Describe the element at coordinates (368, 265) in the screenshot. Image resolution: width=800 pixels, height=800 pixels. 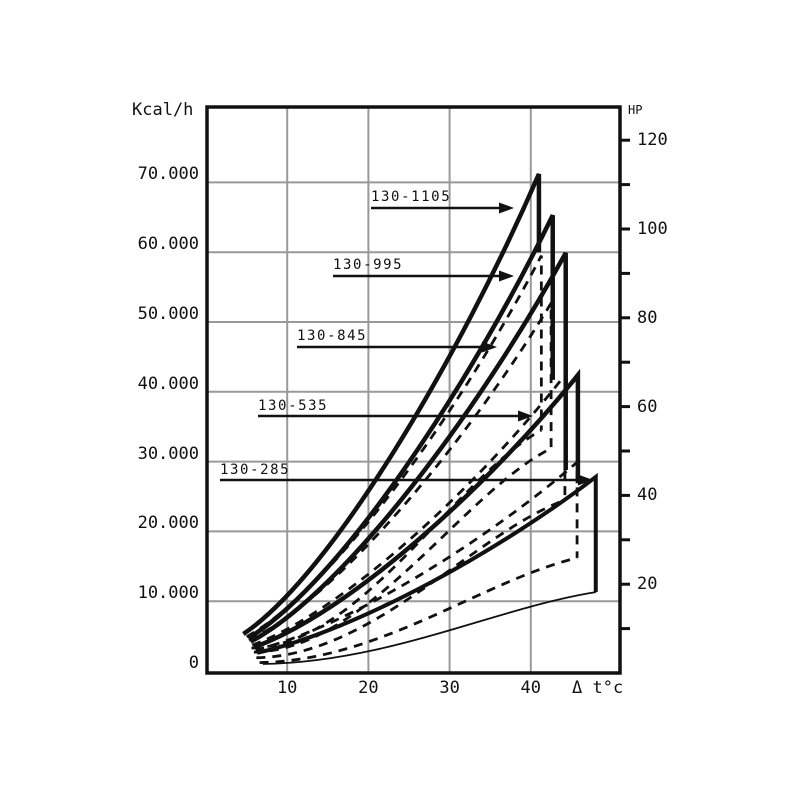
I see `series-callout-label: 130-995` at that location.